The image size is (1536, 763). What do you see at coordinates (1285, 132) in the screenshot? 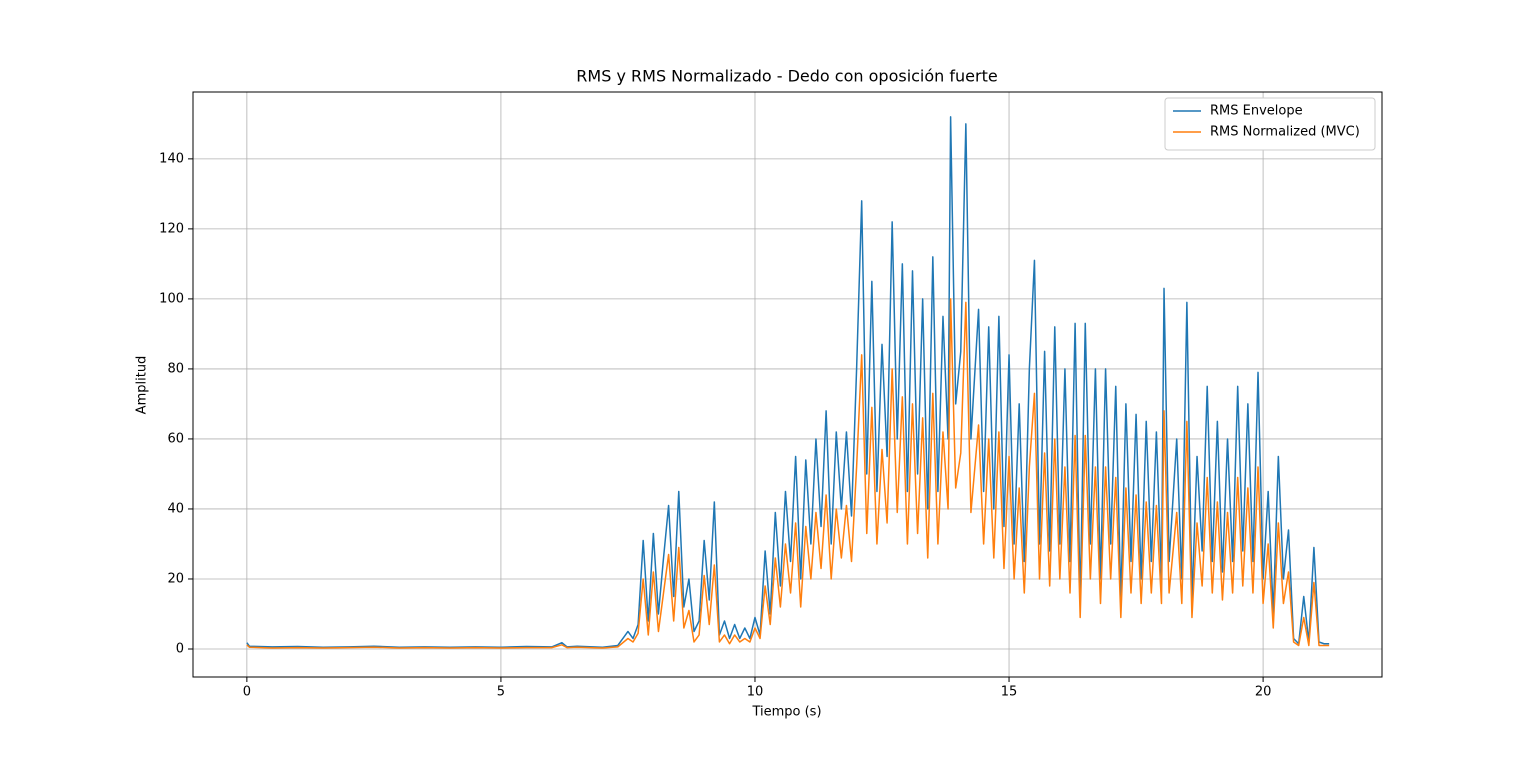
I see `legend-label: RMS Normalized (MVC)` at bounding box center [1285, 132].